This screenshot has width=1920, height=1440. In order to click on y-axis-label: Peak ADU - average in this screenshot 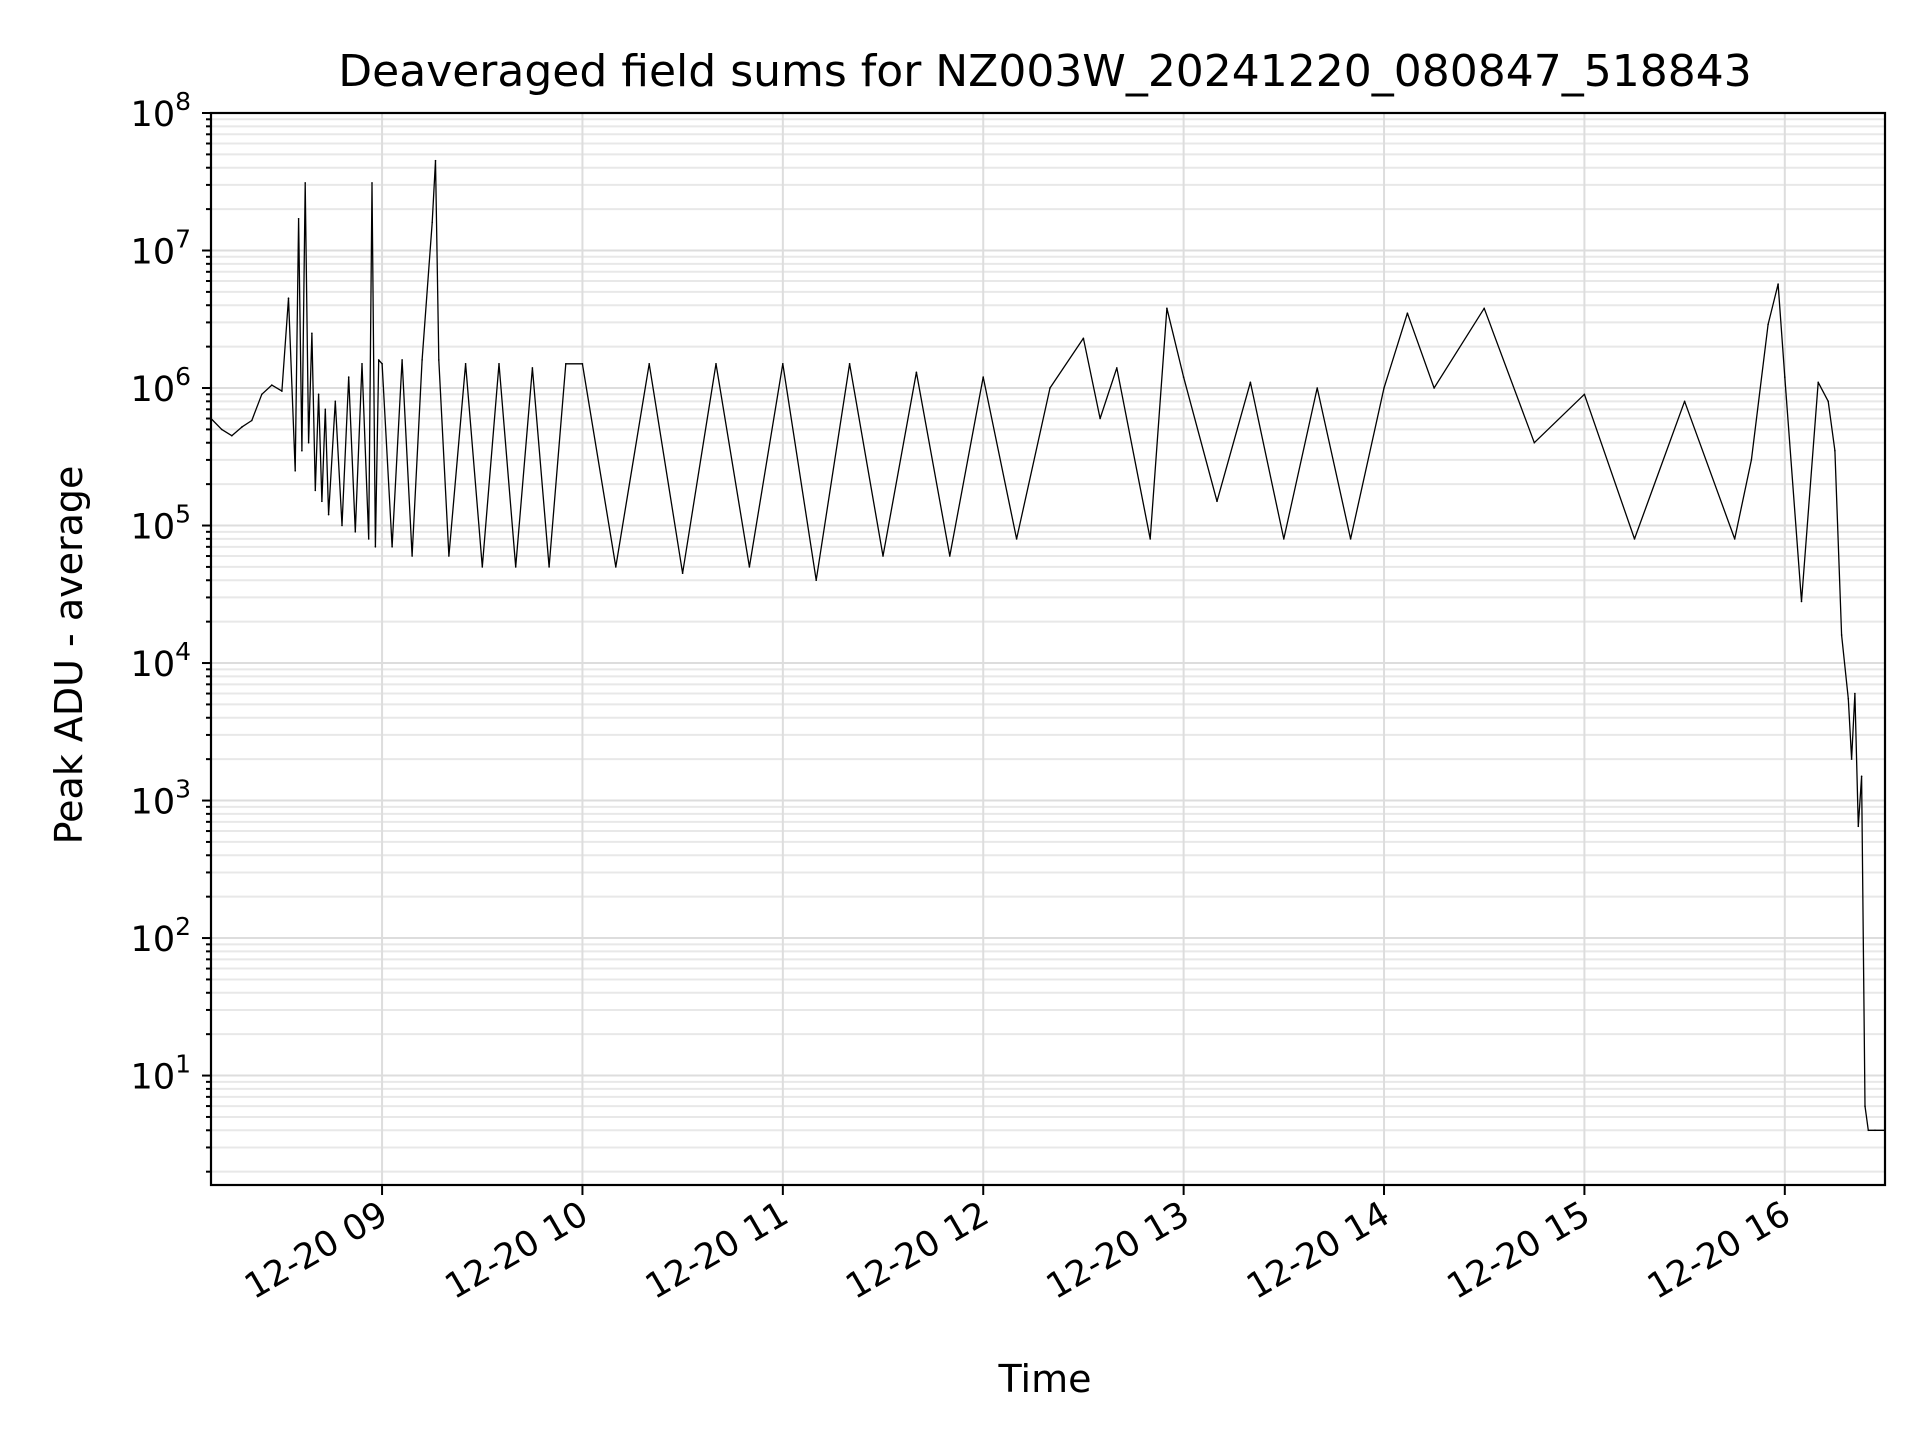, I will do `click(69, 655)`.